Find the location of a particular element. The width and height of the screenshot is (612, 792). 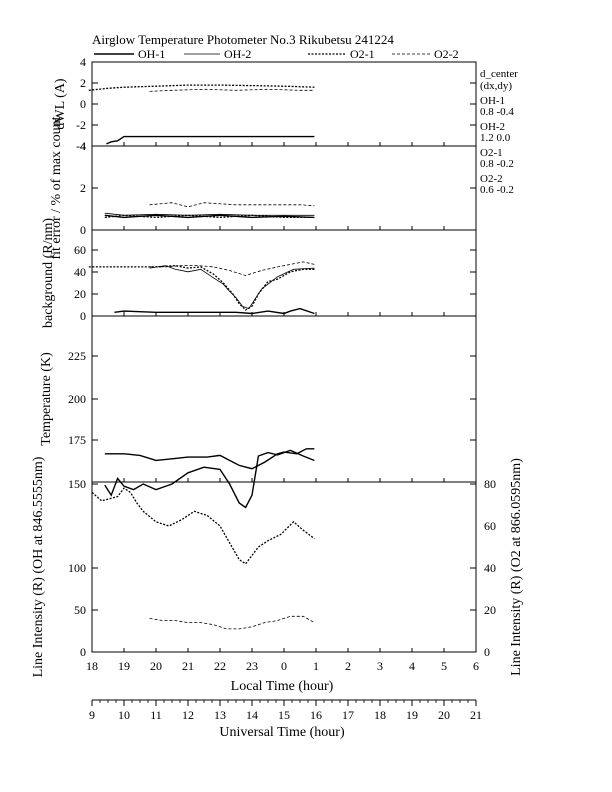

y-label-intensity-oh: Line Intensity (R) (OH at 846.5555nm) is located at coordinates (38, 566).